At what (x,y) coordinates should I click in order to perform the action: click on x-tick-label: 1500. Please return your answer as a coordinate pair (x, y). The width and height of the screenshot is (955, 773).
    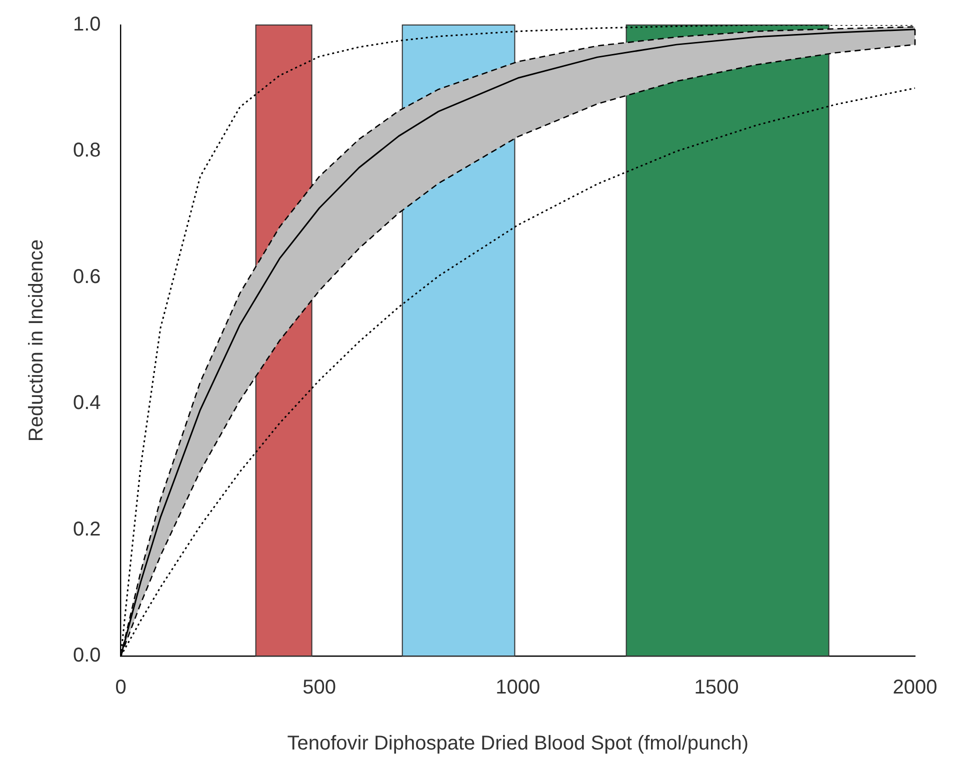
    Looking at the image, I should click on (716, 687).